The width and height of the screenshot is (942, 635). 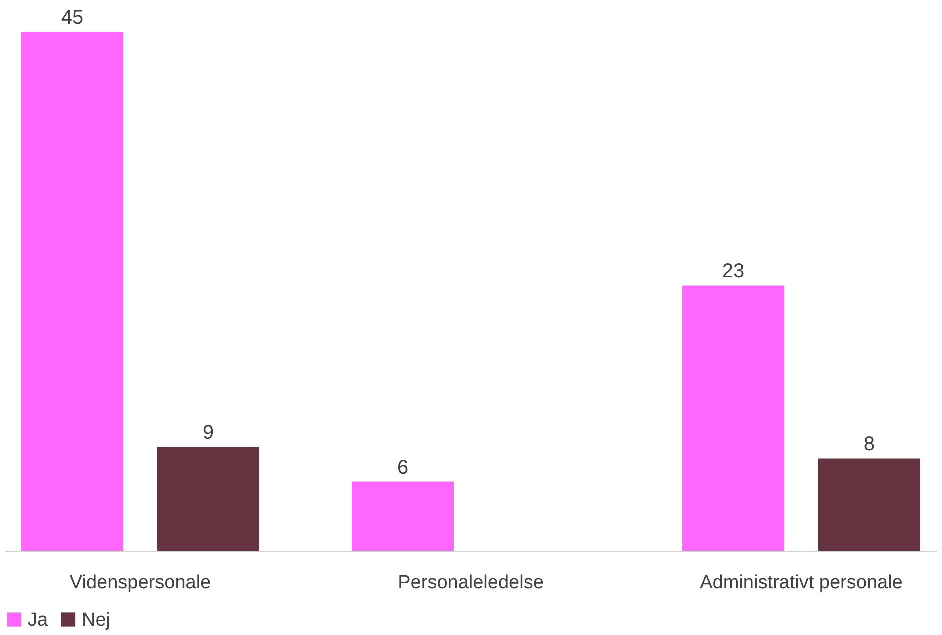 I want to click on data-label: 45, so click(x=72, y=18).